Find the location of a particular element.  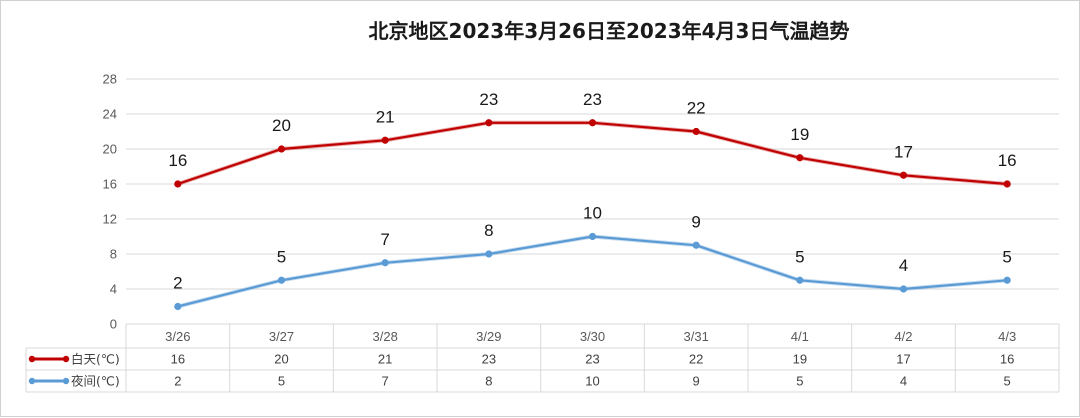

data-label: 2 is located at coordinates (177, 283).